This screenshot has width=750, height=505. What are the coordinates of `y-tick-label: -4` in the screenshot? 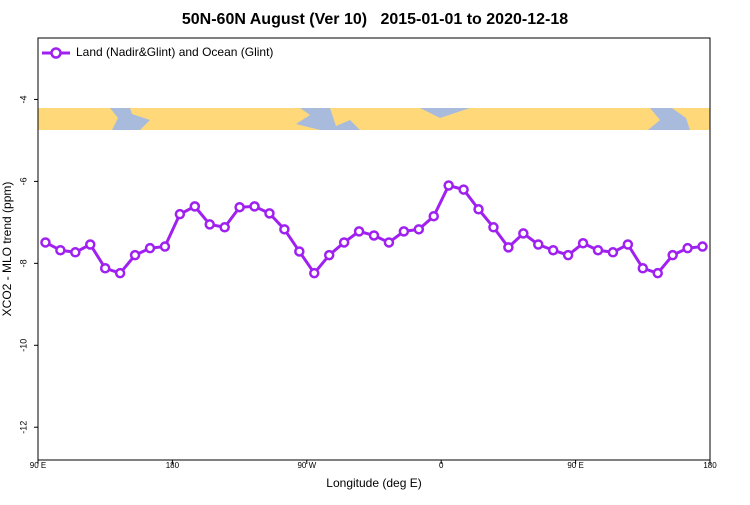 It's located at (23, 99).